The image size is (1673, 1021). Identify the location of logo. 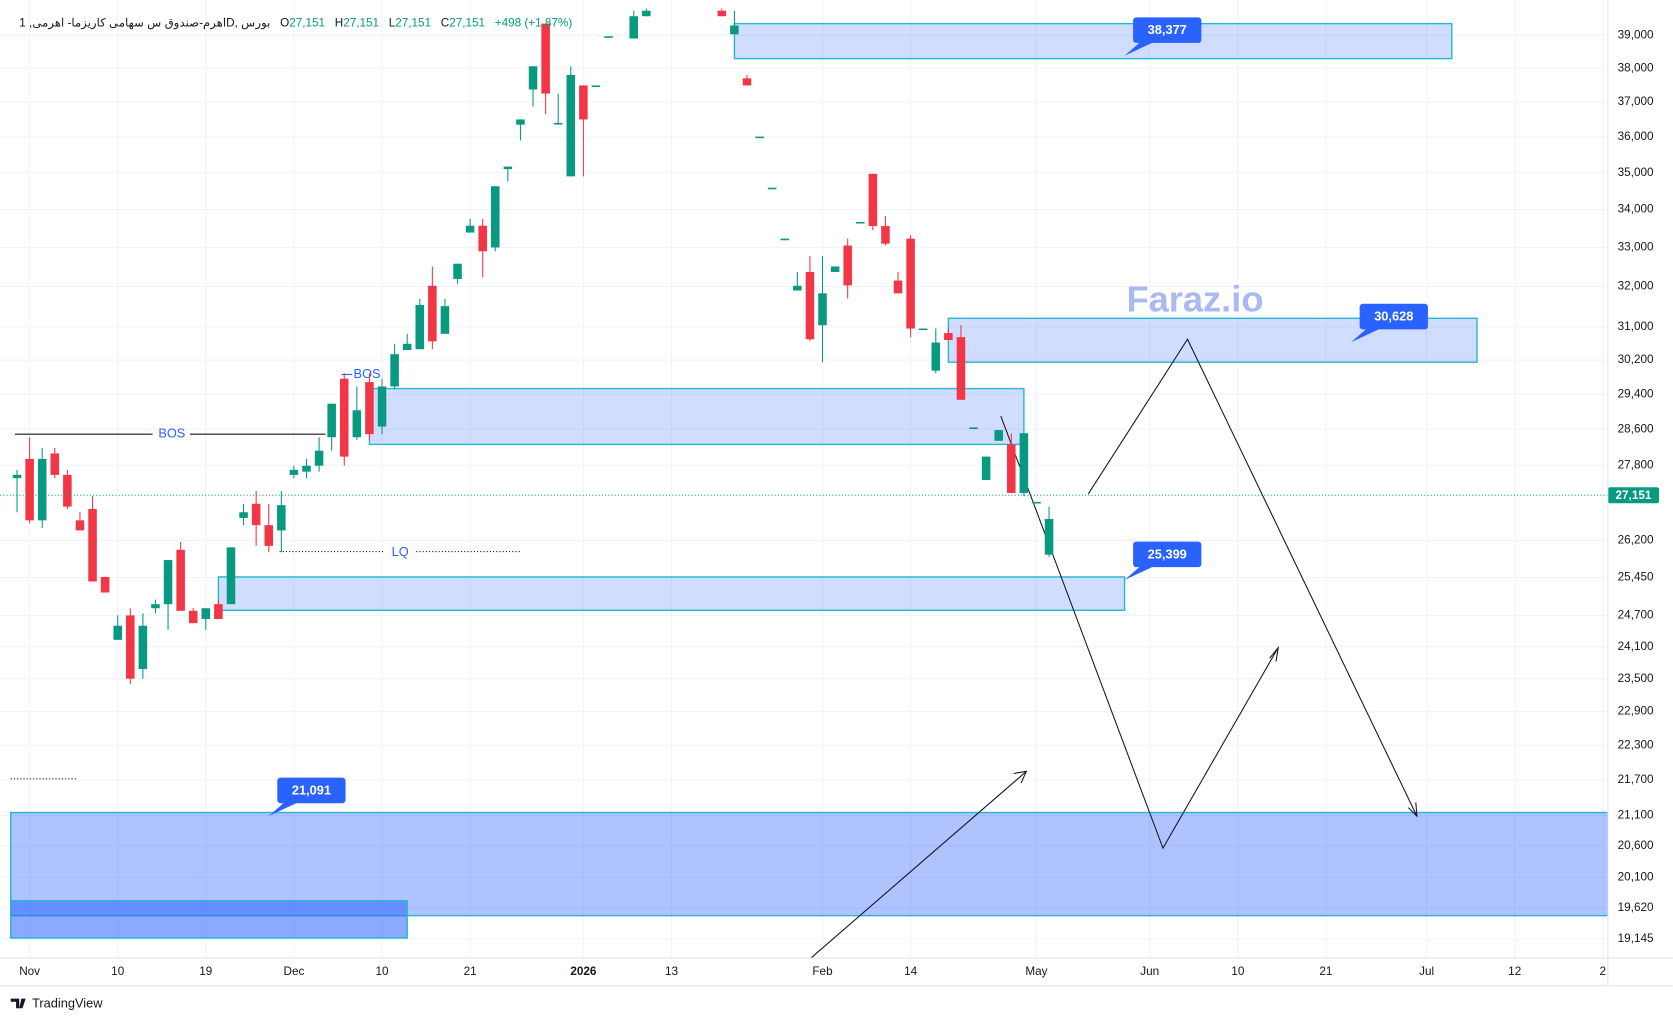
(18, 1003).